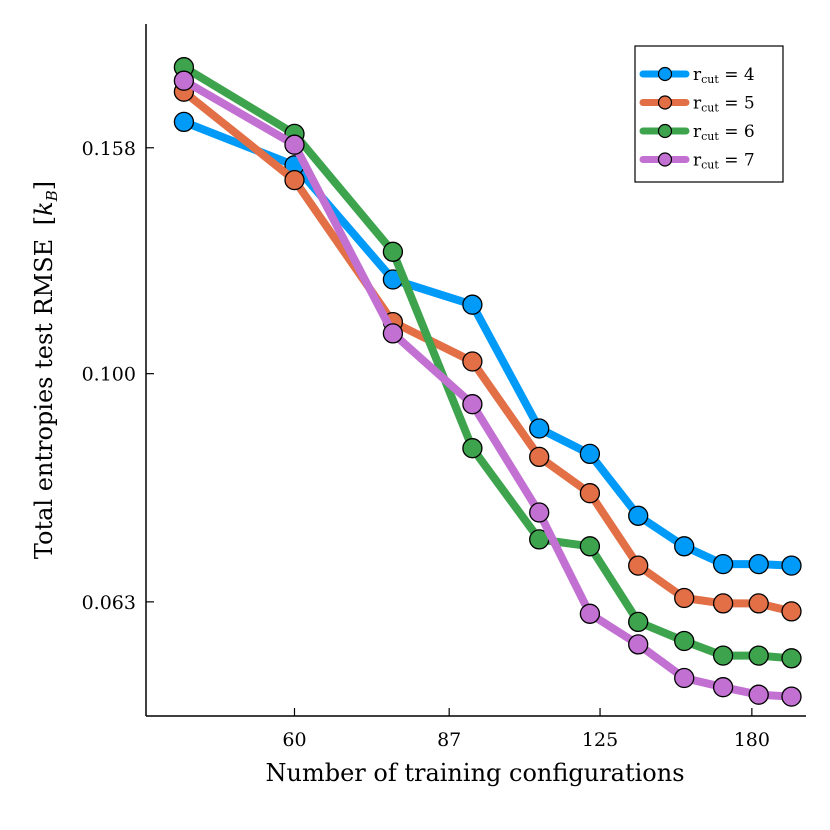  I want to click on legend: rcut = 4 rcut = 5 rcut = 6 rcut = 7, so click(709, 114).